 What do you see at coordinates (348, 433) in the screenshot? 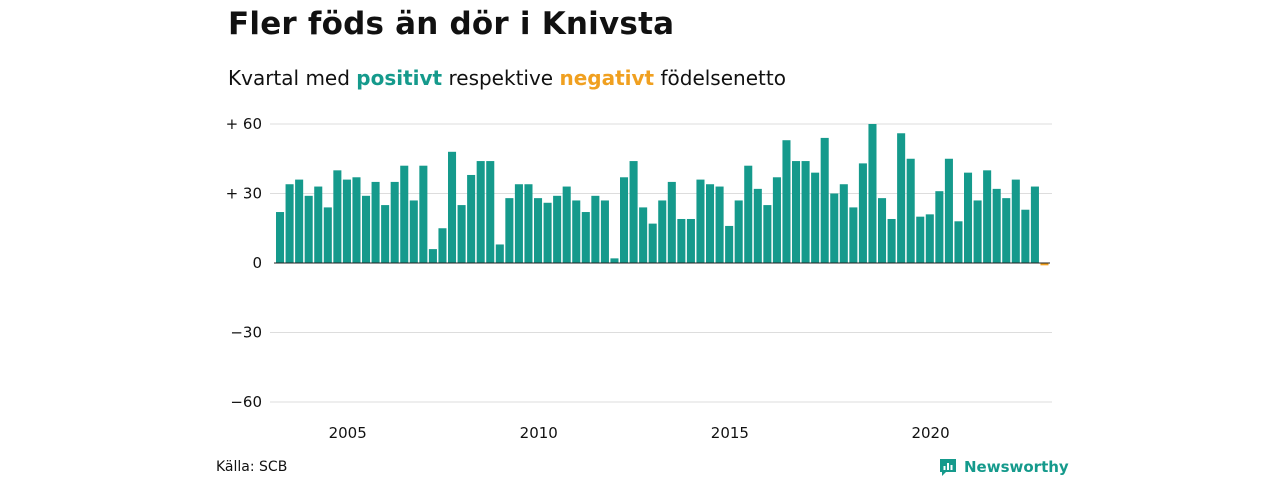
I see `x-tick-label: 2005` at bounding box center [348, 433].